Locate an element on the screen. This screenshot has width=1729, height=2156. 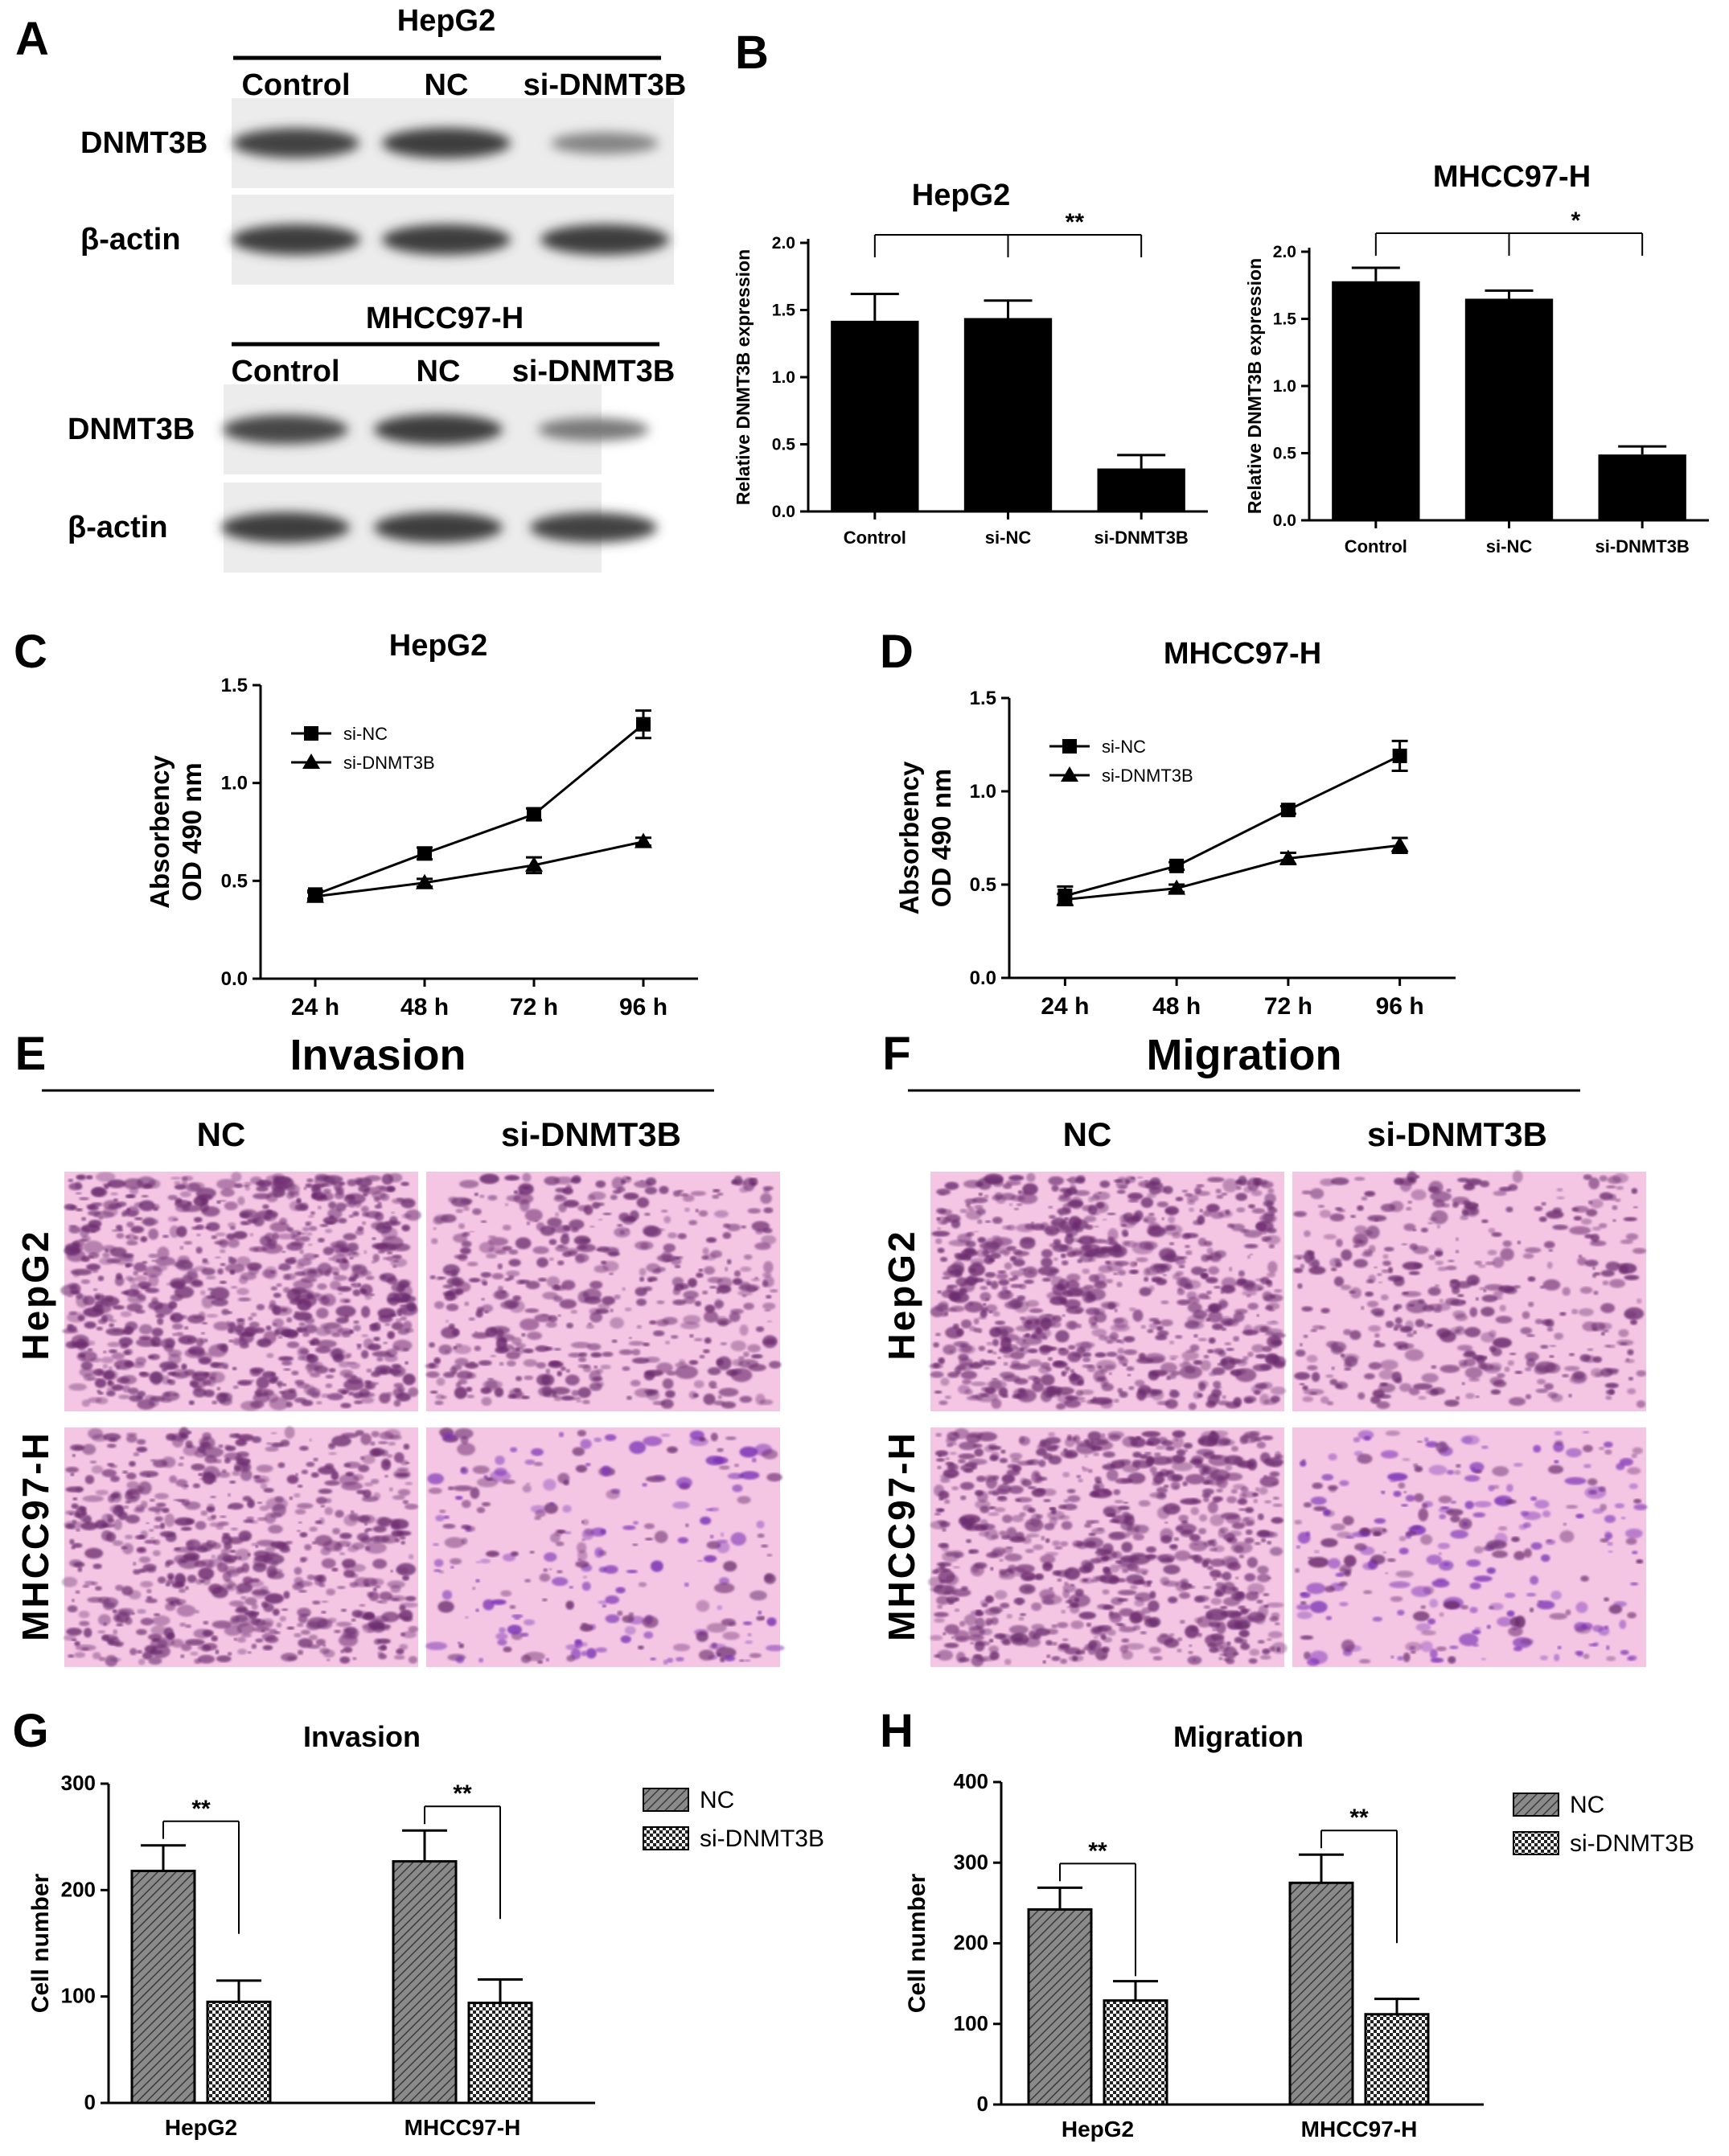
legend-label-H-0: NC is located at coordinates (1587, 1805).